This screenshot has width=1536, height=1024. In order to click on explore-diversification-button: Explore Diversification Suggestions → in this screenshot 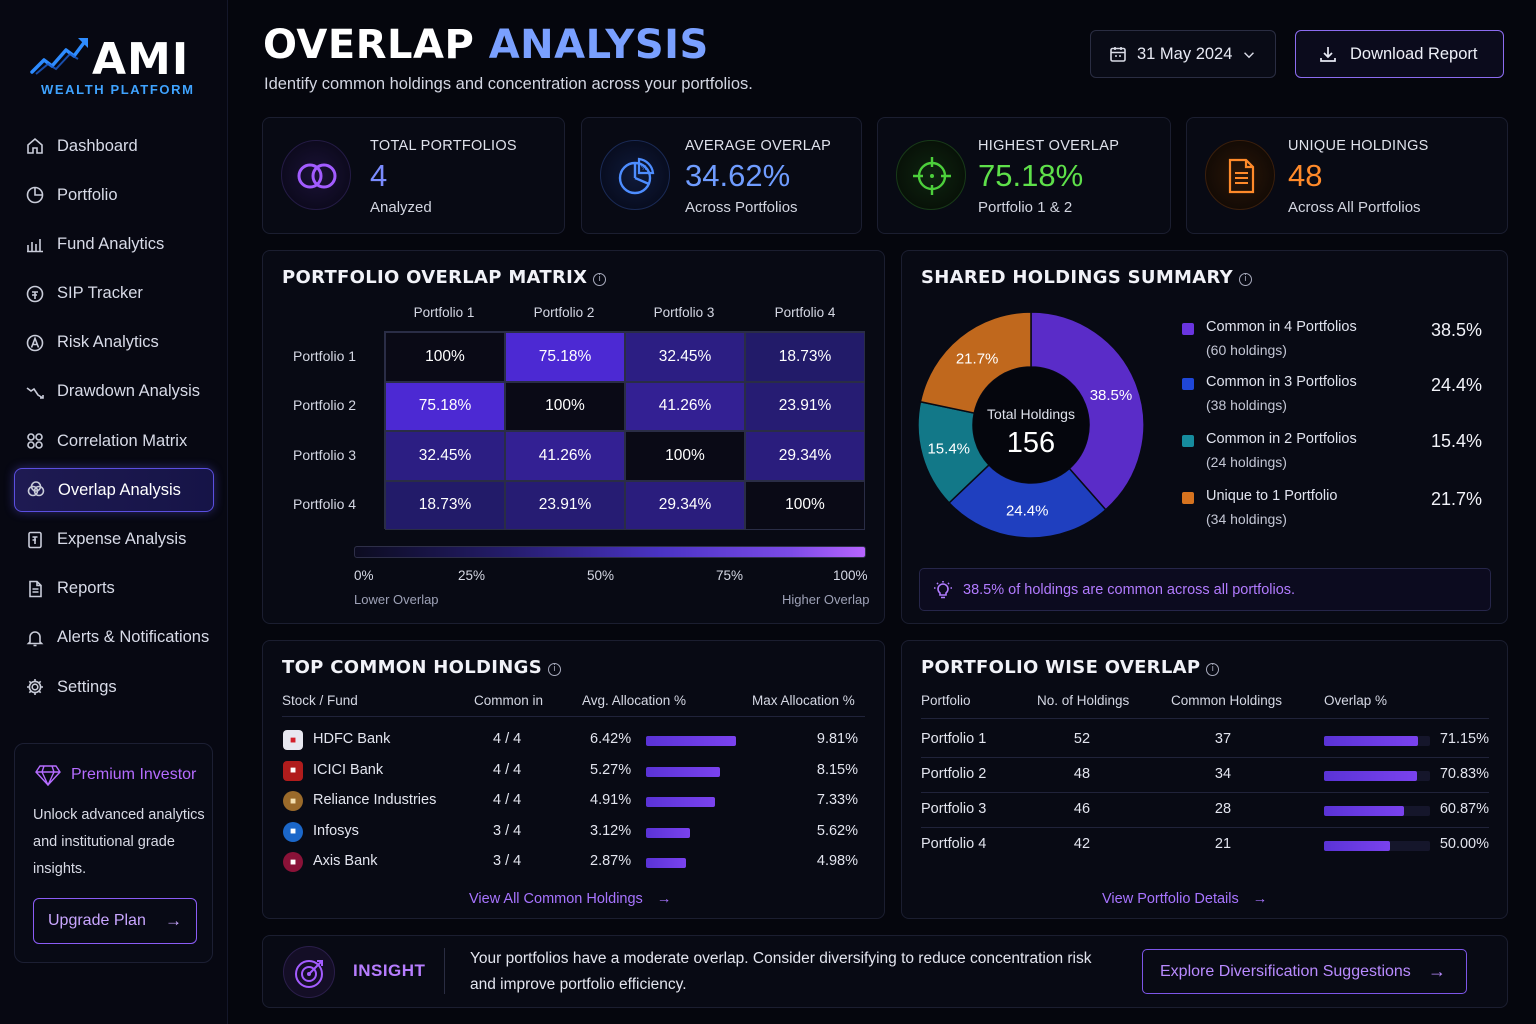, I will do `click(1304, 971)`.